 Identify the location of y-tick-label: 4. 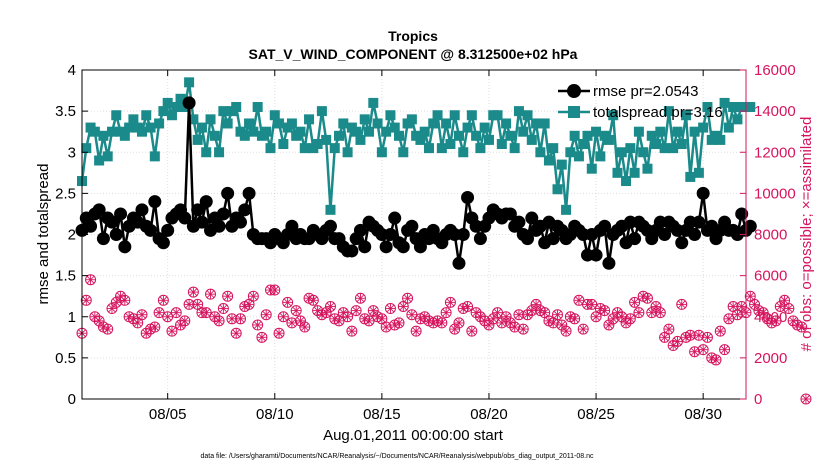
(72, 70).